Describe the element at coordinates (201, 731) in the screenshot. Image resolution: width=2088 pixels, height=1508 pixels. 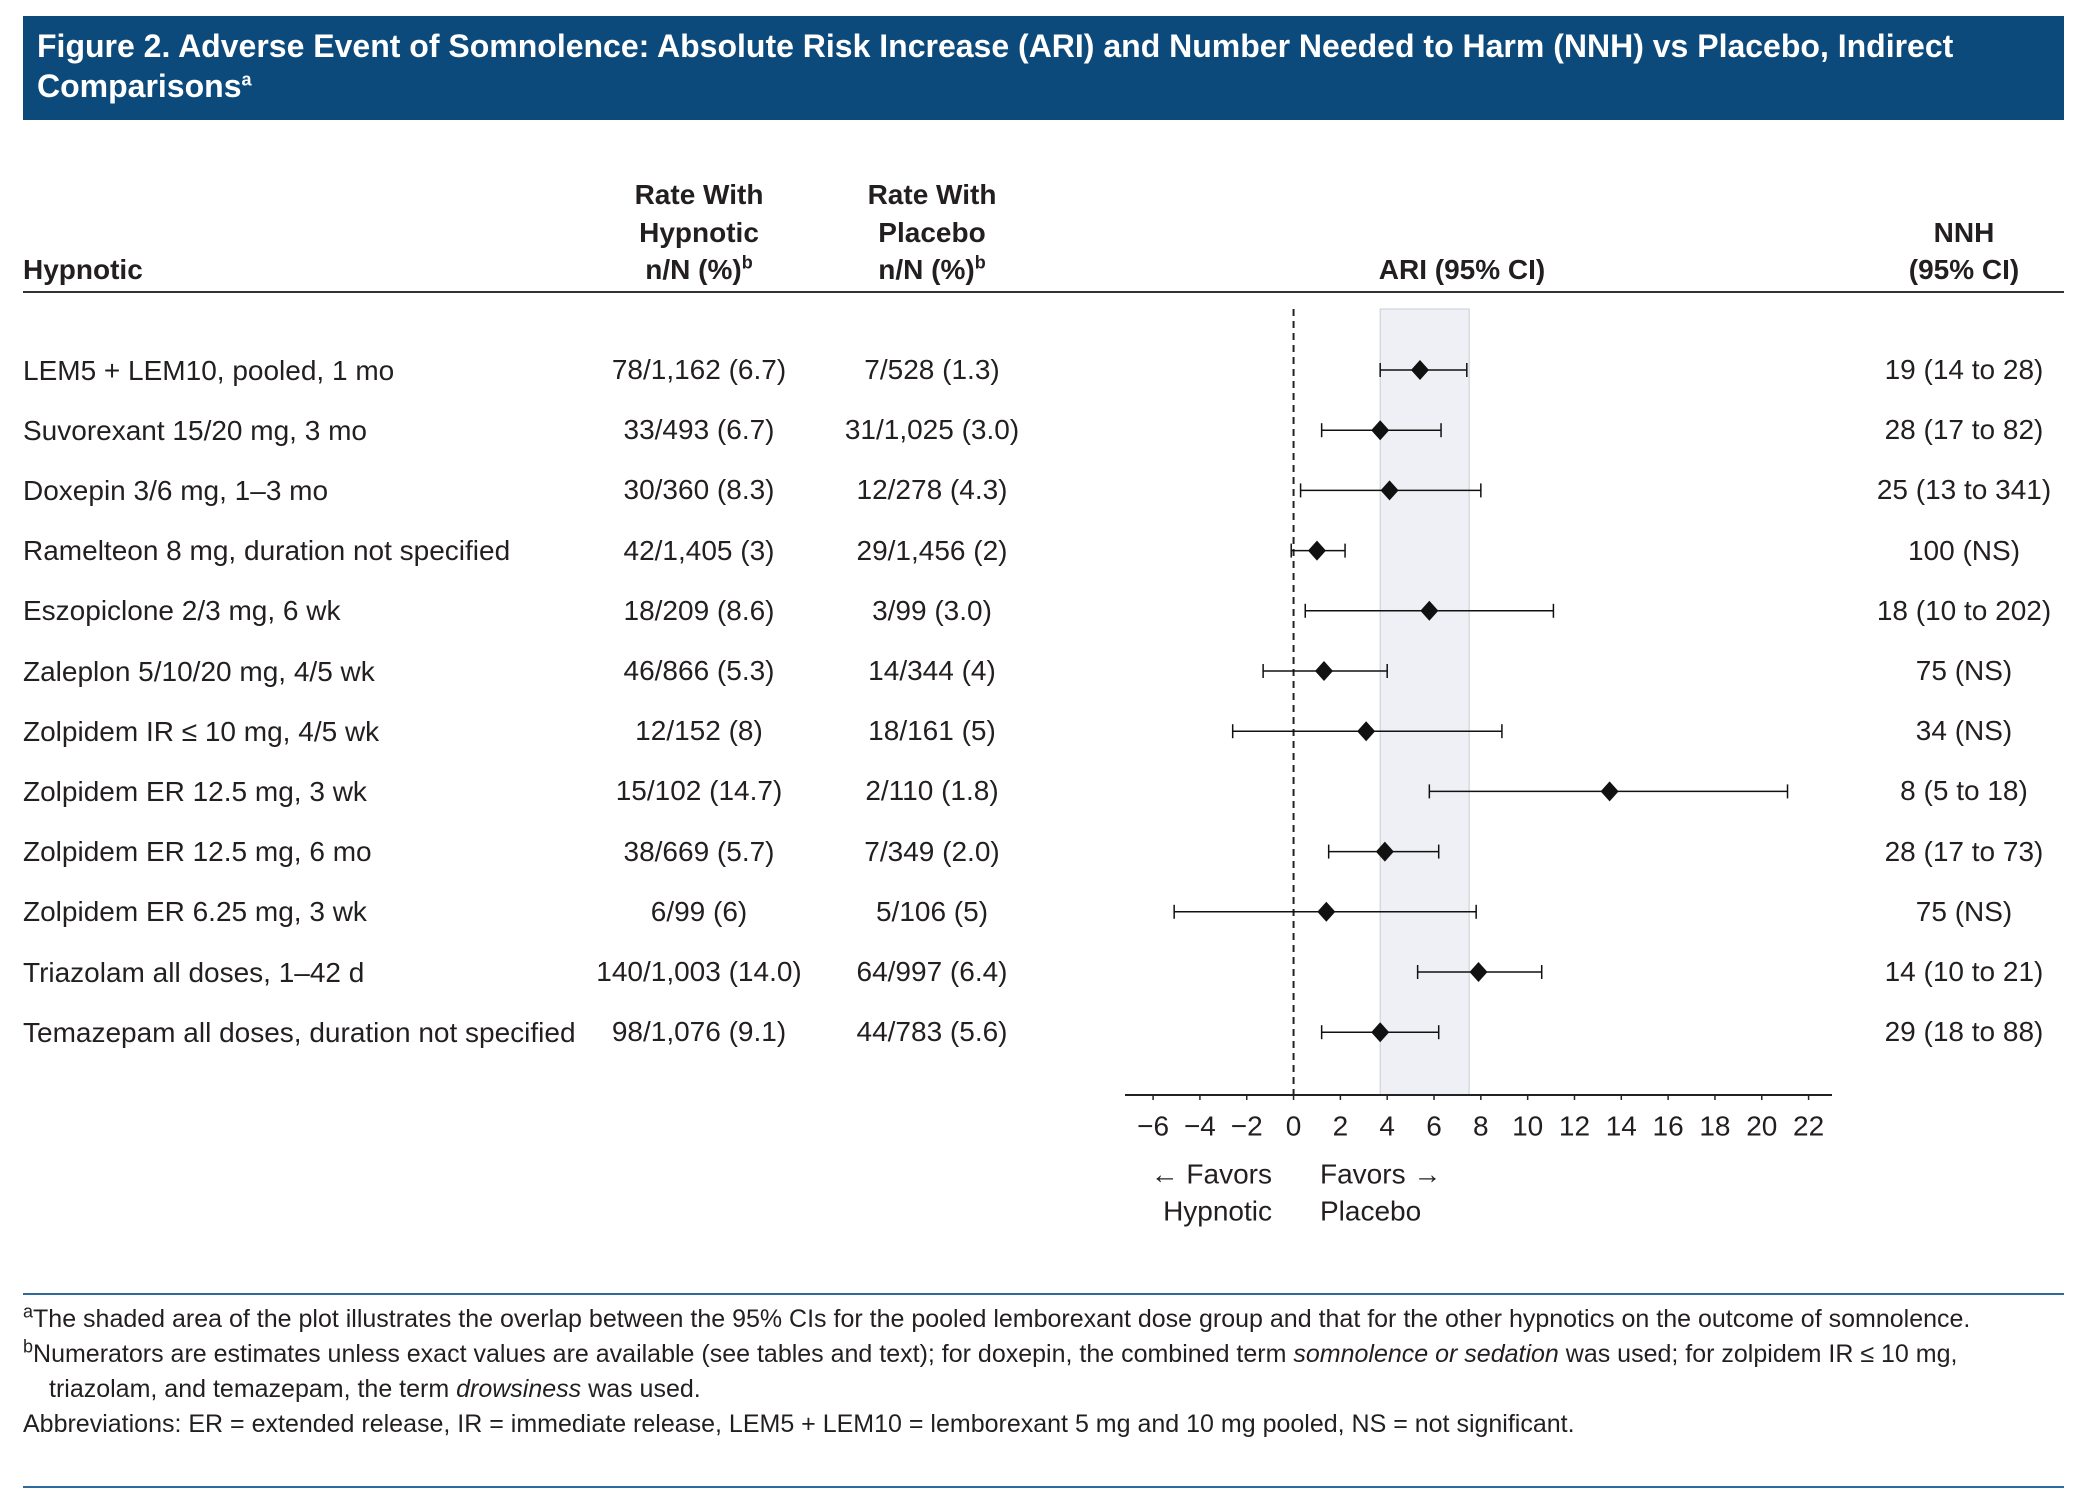
I see `hypnotic-label: Zolpidem IR ≤ 10 mg, 4/5 wk` at that location.